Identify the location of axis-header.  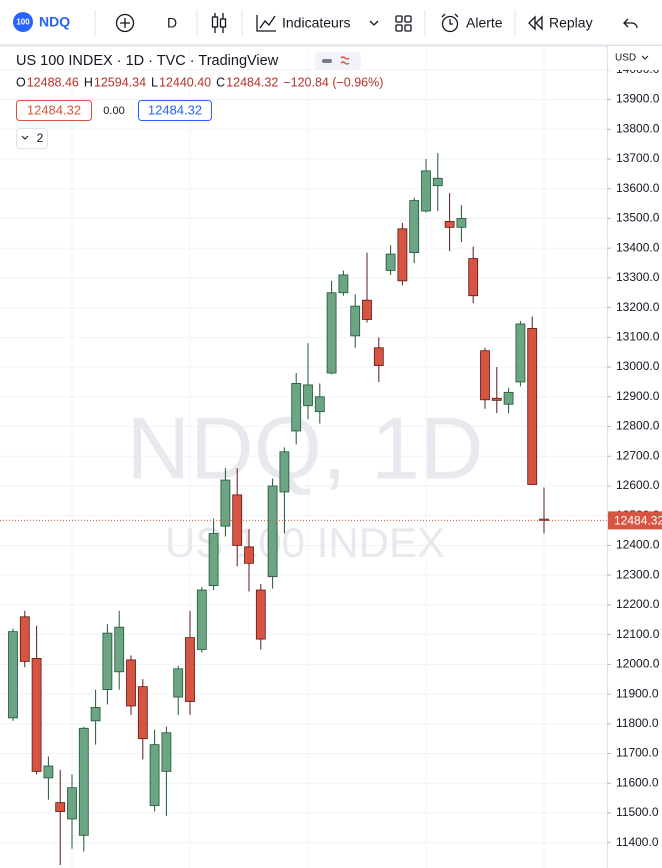
(635, 58).